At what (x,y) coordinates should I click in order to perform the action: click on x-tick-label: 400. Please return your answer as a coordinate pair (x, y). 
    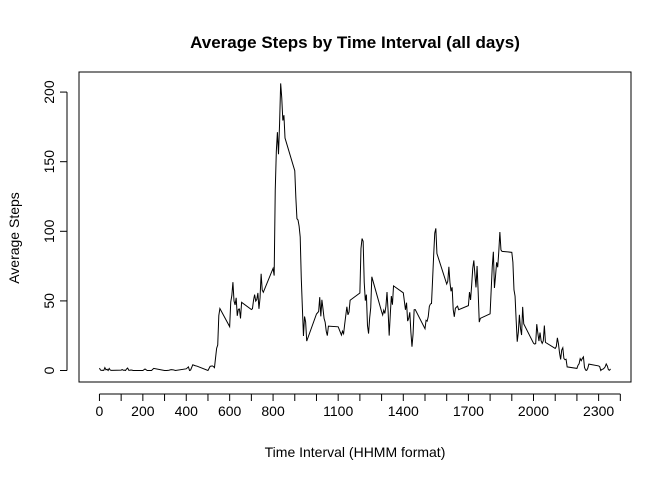
    Looking at the image, I should click on (187, 411).